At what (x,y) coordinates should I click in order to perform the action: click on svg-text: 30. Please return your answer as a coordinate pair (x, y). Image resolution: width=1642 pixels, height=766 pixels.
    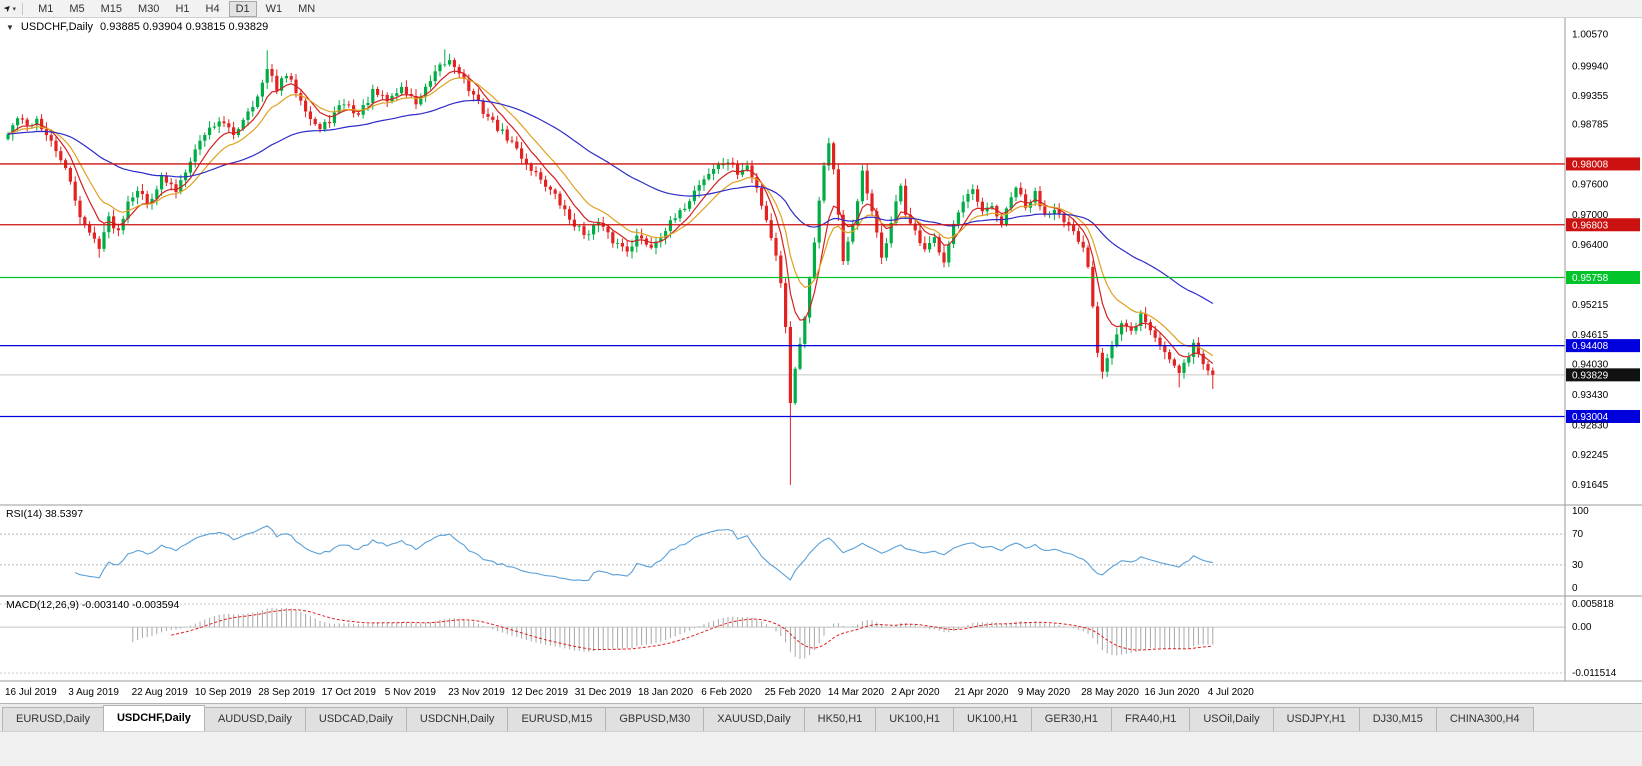
    Looking at the image, I should click on (1578, 565).